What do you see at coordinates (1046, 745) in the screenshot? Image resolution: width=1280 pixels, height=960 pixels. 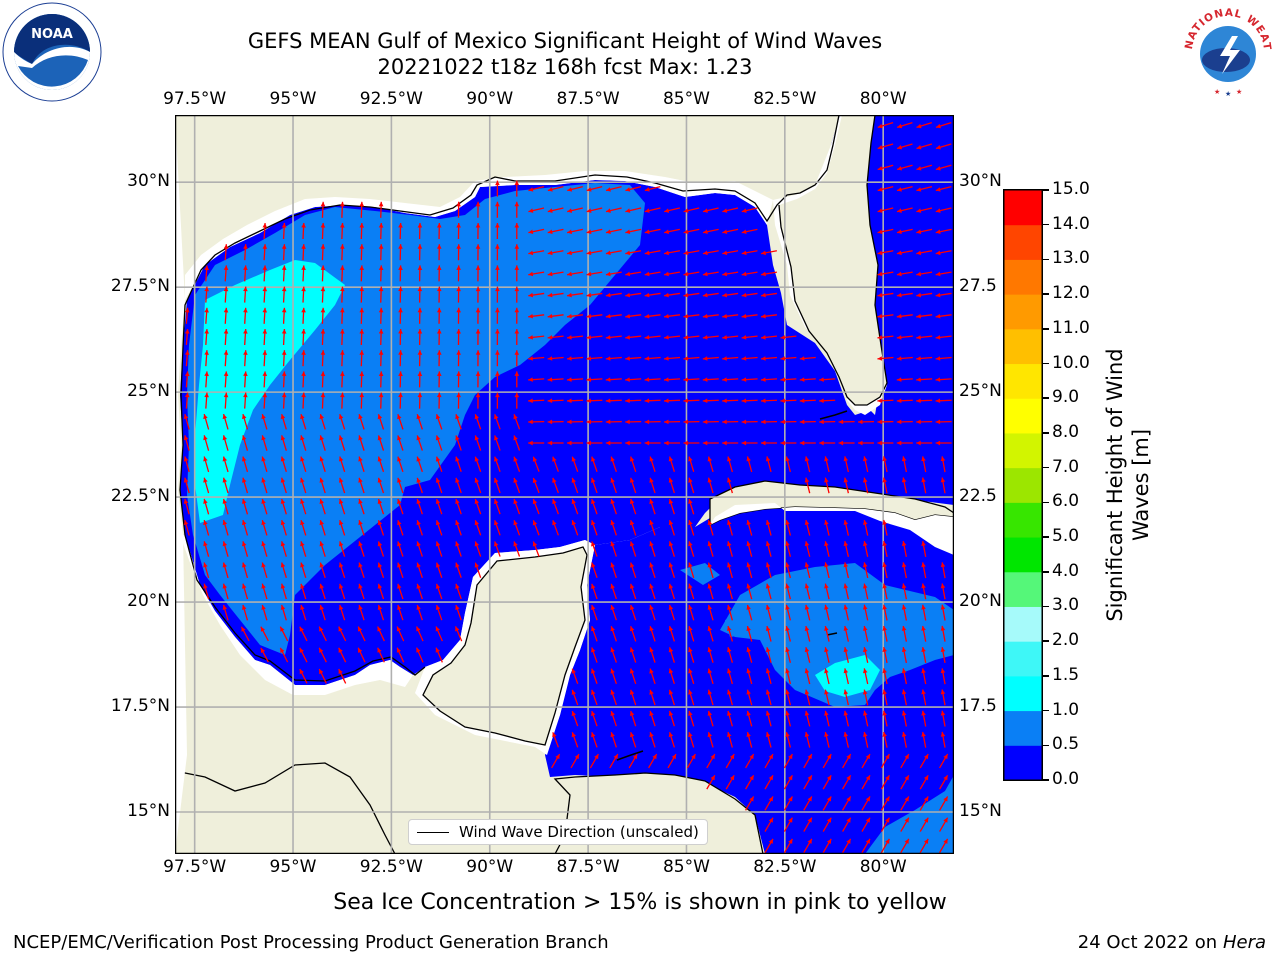 I see `colorbar-tick-mark` at bounding box center [1046, 745].